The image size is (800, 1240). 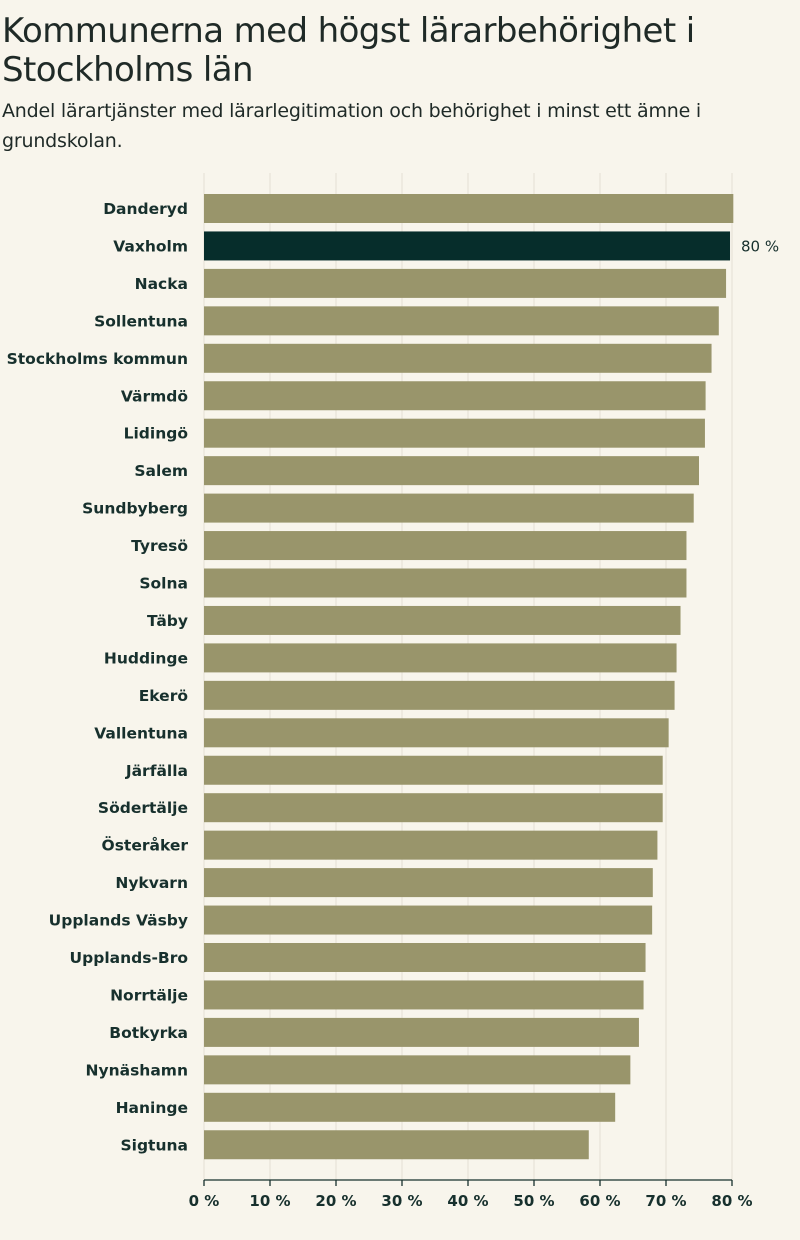 I want to click on data-label: 80 %, so click(x=760, y=246).